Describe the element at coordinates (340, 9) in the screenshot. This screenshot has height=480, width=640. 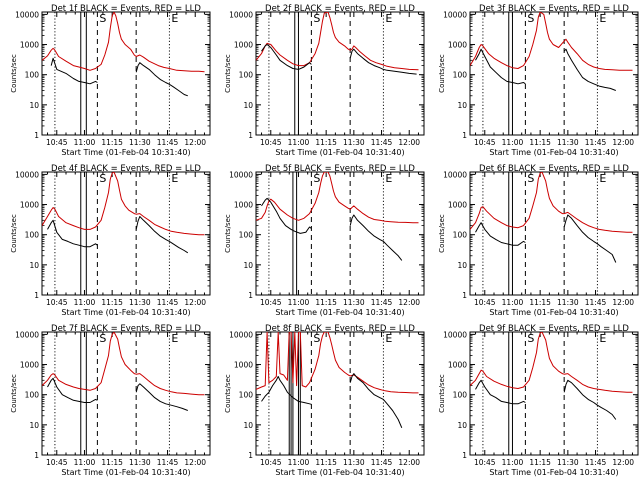
I see `panel-title: Det 2f BLACK = Events, RED = LLD` at that location.